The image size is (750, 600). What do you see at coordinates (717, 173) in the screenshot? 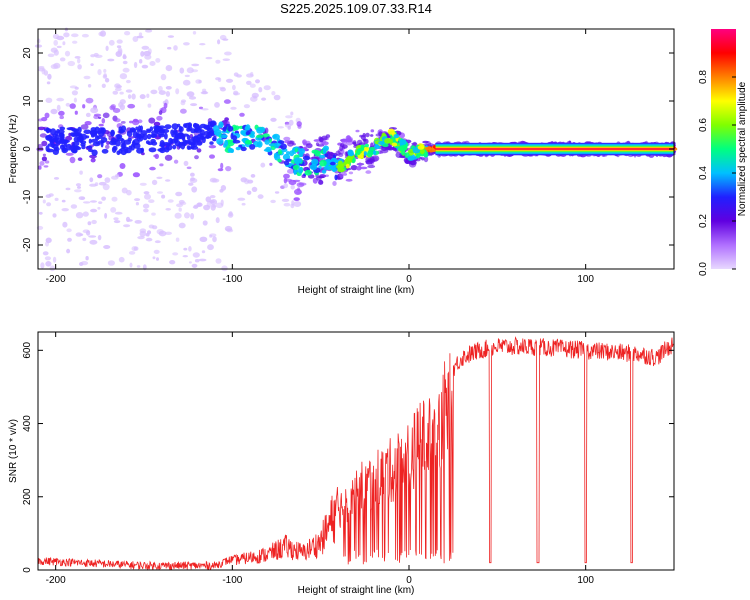
I see `colorbar-ticks: 0.0 0.2 0.4 0.6 0.8` at bounding box center [717, 173].